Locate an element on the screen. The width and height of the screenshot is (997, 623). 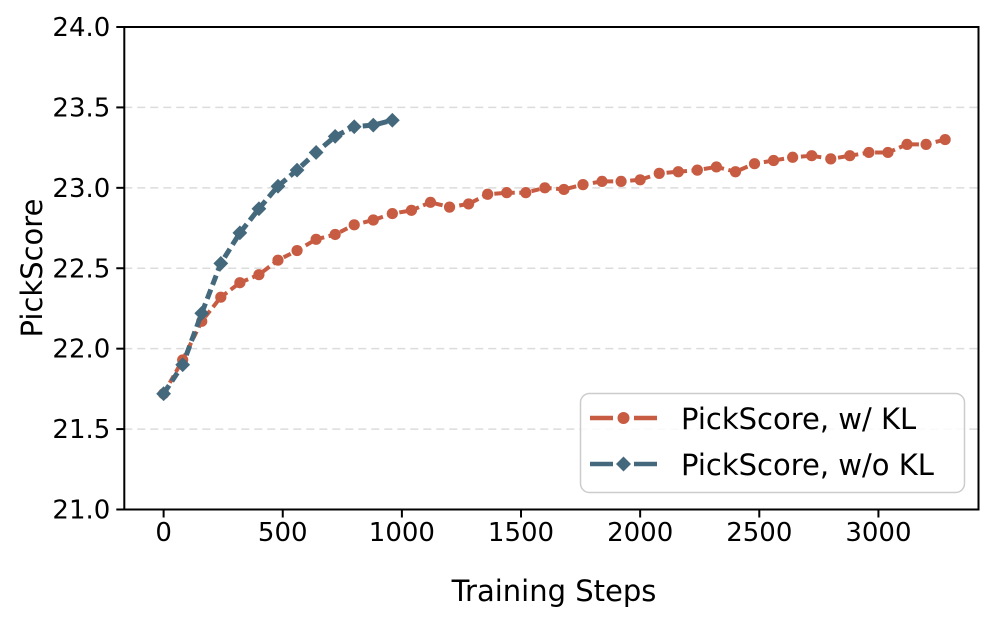
x-tick-label: 500 is located at coordinates (283, 533).